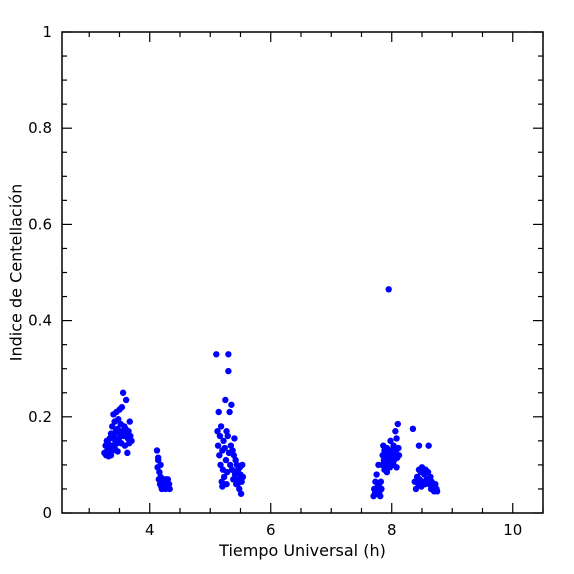  Describe the element at coordinates (16, 272) in the screenshot. I see `y-axis-label: Indice de Centellación` at that location.